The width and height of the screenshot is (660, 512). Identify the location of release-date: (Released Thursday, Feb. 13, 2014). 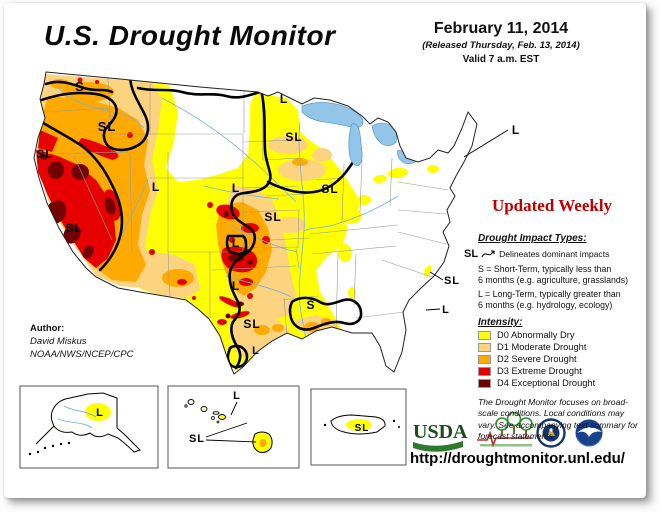
(501, 45).